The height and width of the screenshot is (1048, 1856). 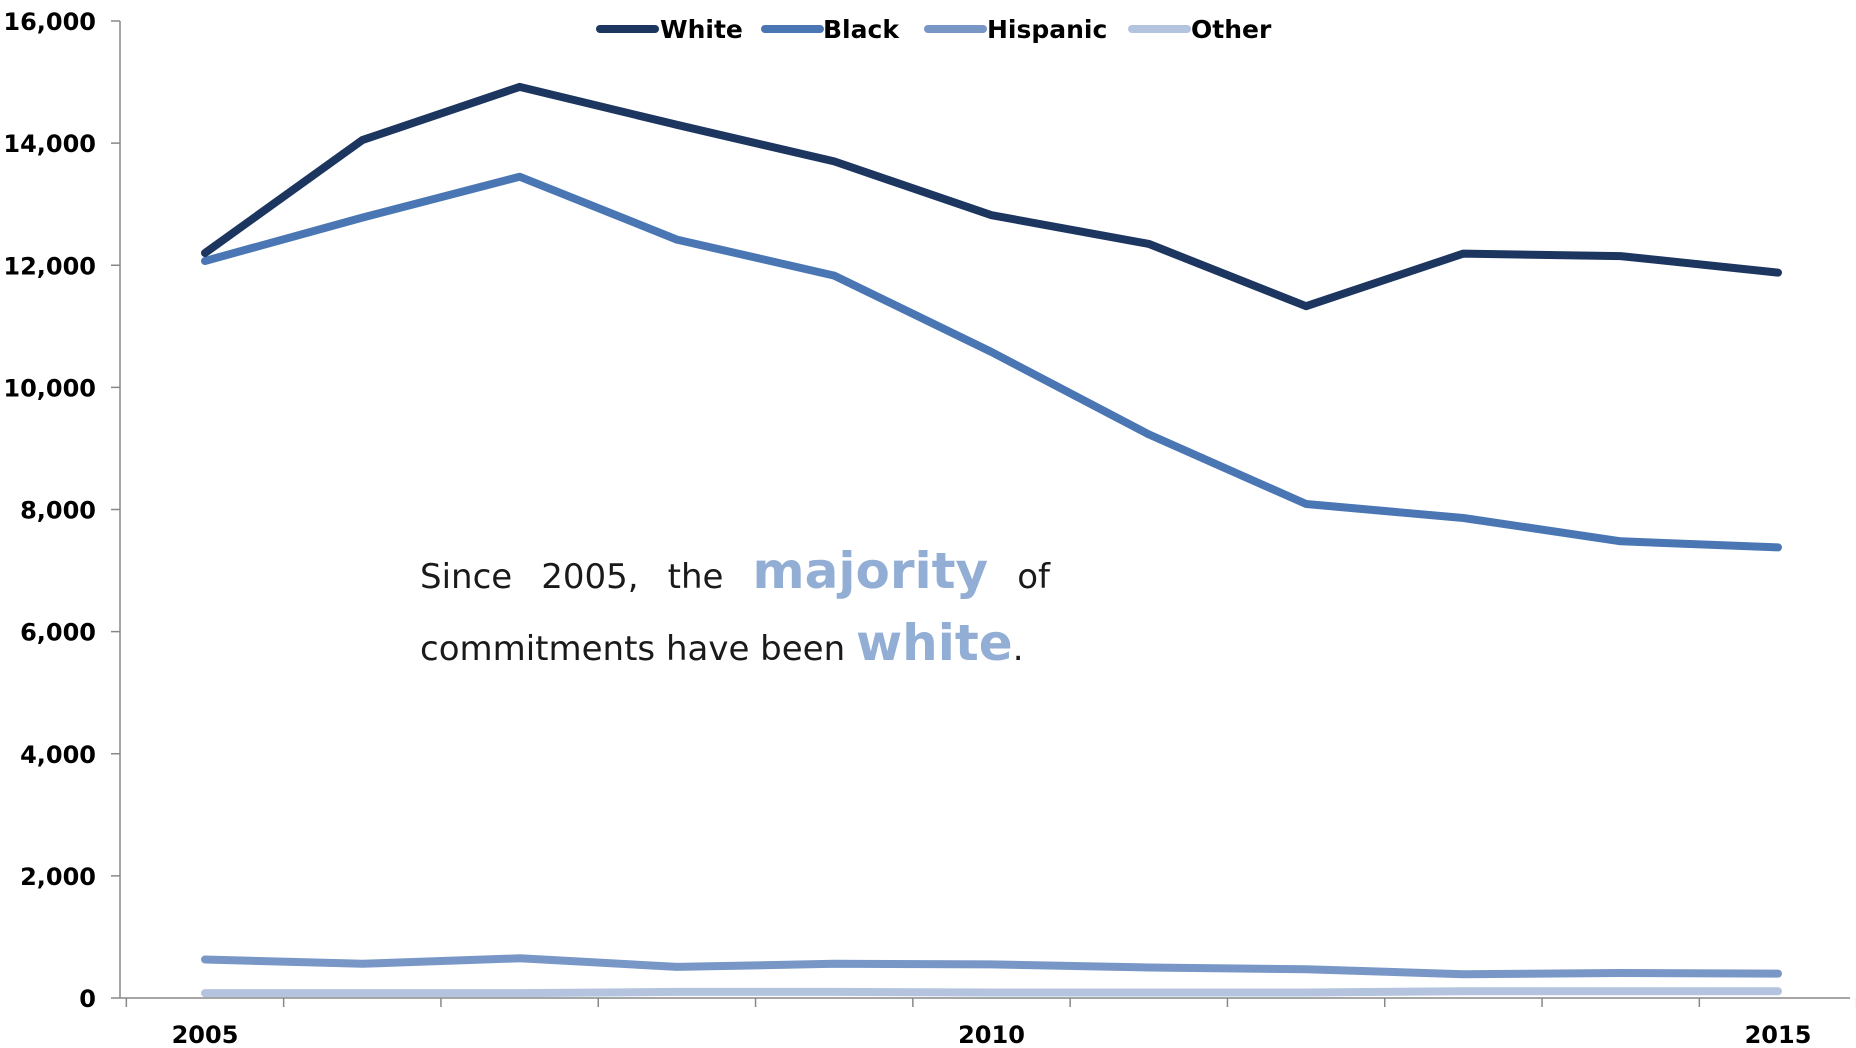 I want to click on y-tick-label: 8,000, so click(x=58, y=511).